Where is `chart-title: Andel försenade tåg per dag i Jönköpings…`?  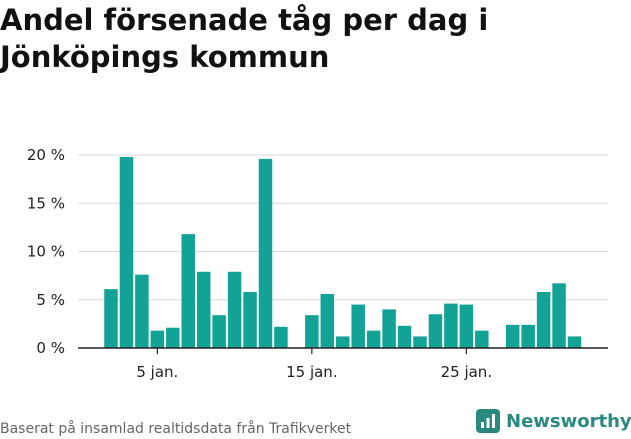
chart-title: Andel försenade tåg per dag i Jönköpings… is located at coordinates (244, 38).